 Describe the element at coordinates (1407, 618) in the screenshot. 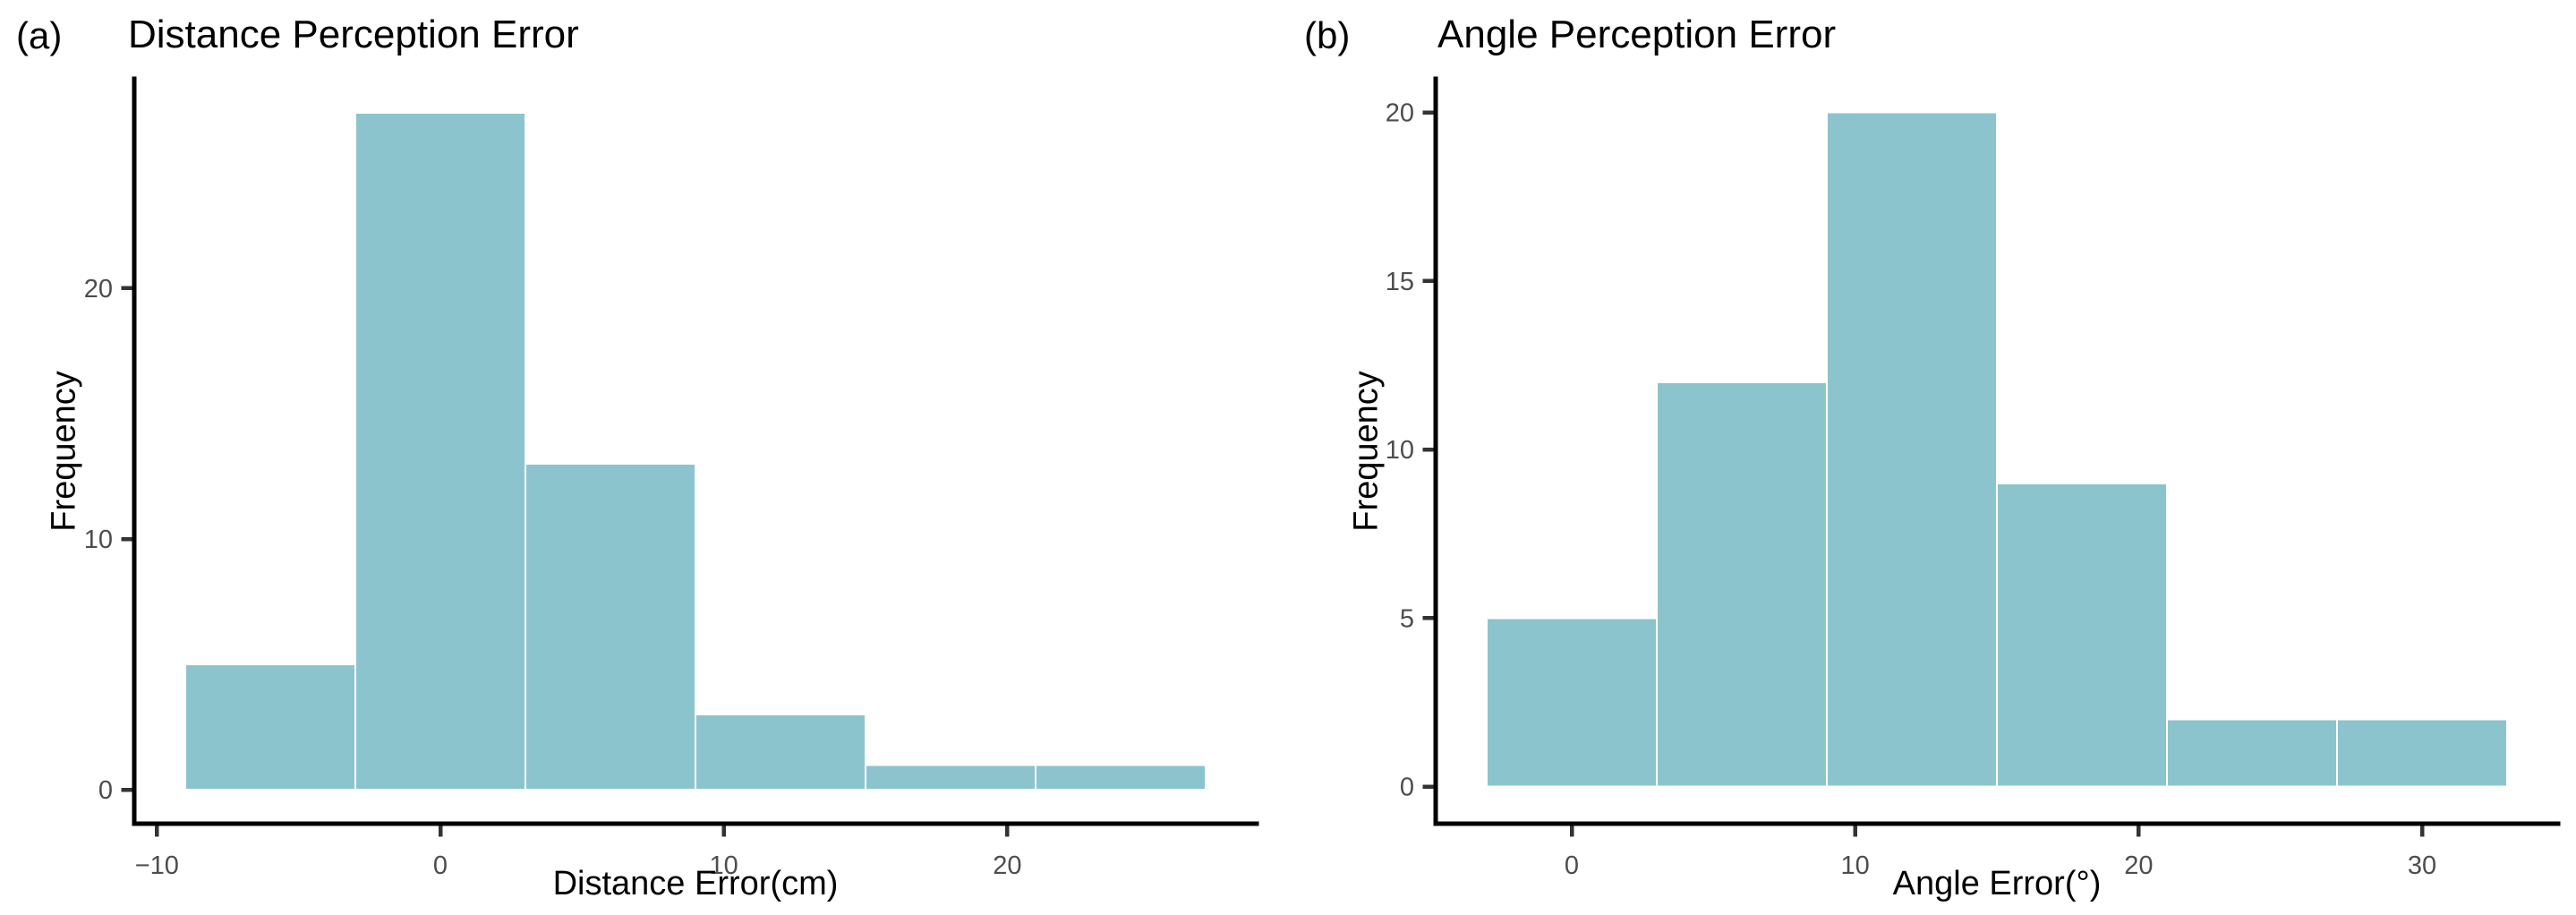

I see `y-tick-label: 5` at that location.